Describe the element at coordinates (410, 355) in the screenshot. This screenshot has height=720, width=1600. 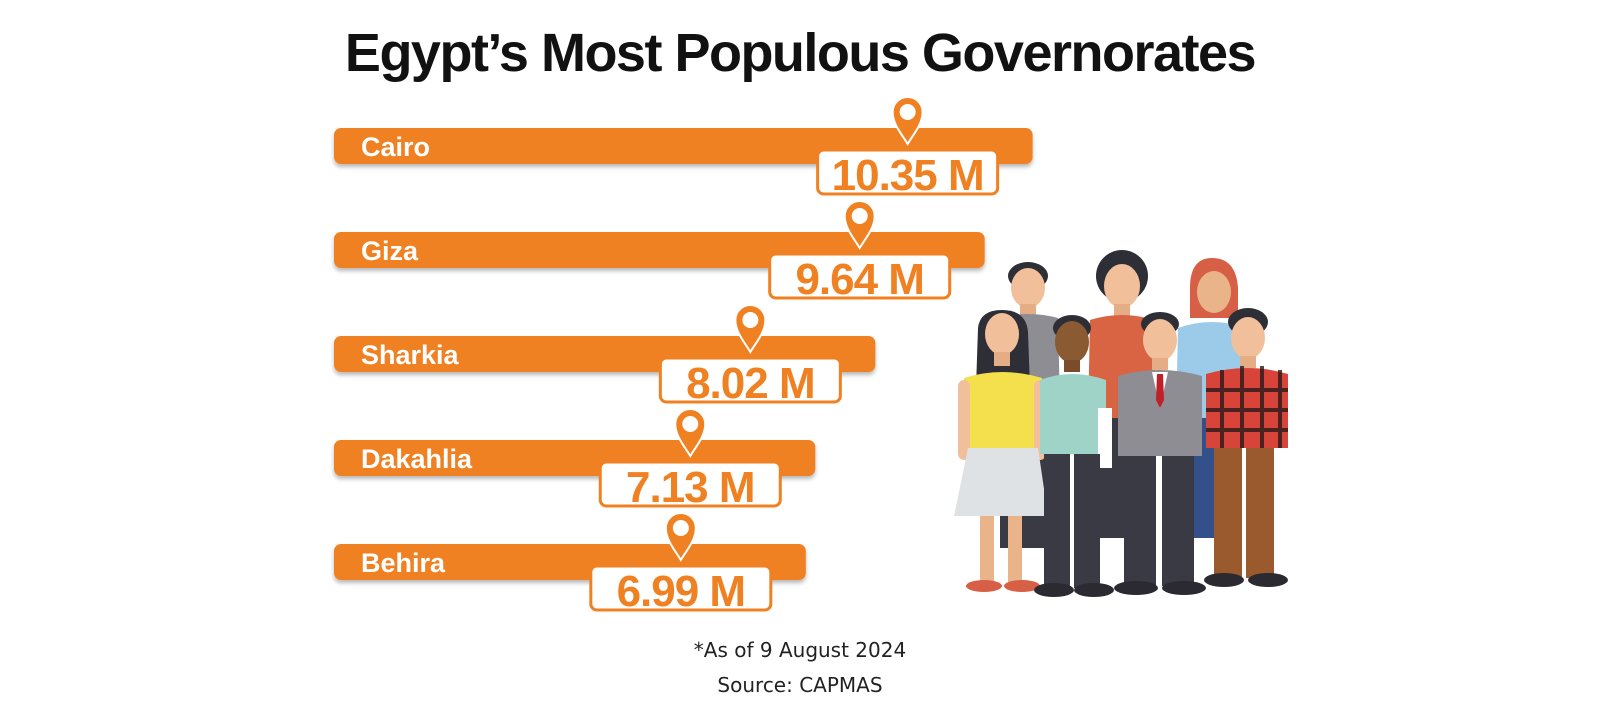
I see `category-label: Sharkia` at that location.